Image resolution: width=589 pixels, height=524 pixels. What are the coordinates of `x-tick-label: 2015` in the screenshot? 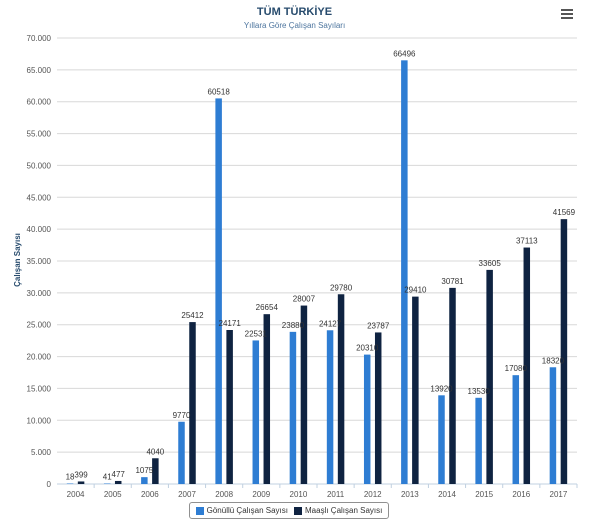 It's located at (484, 494).